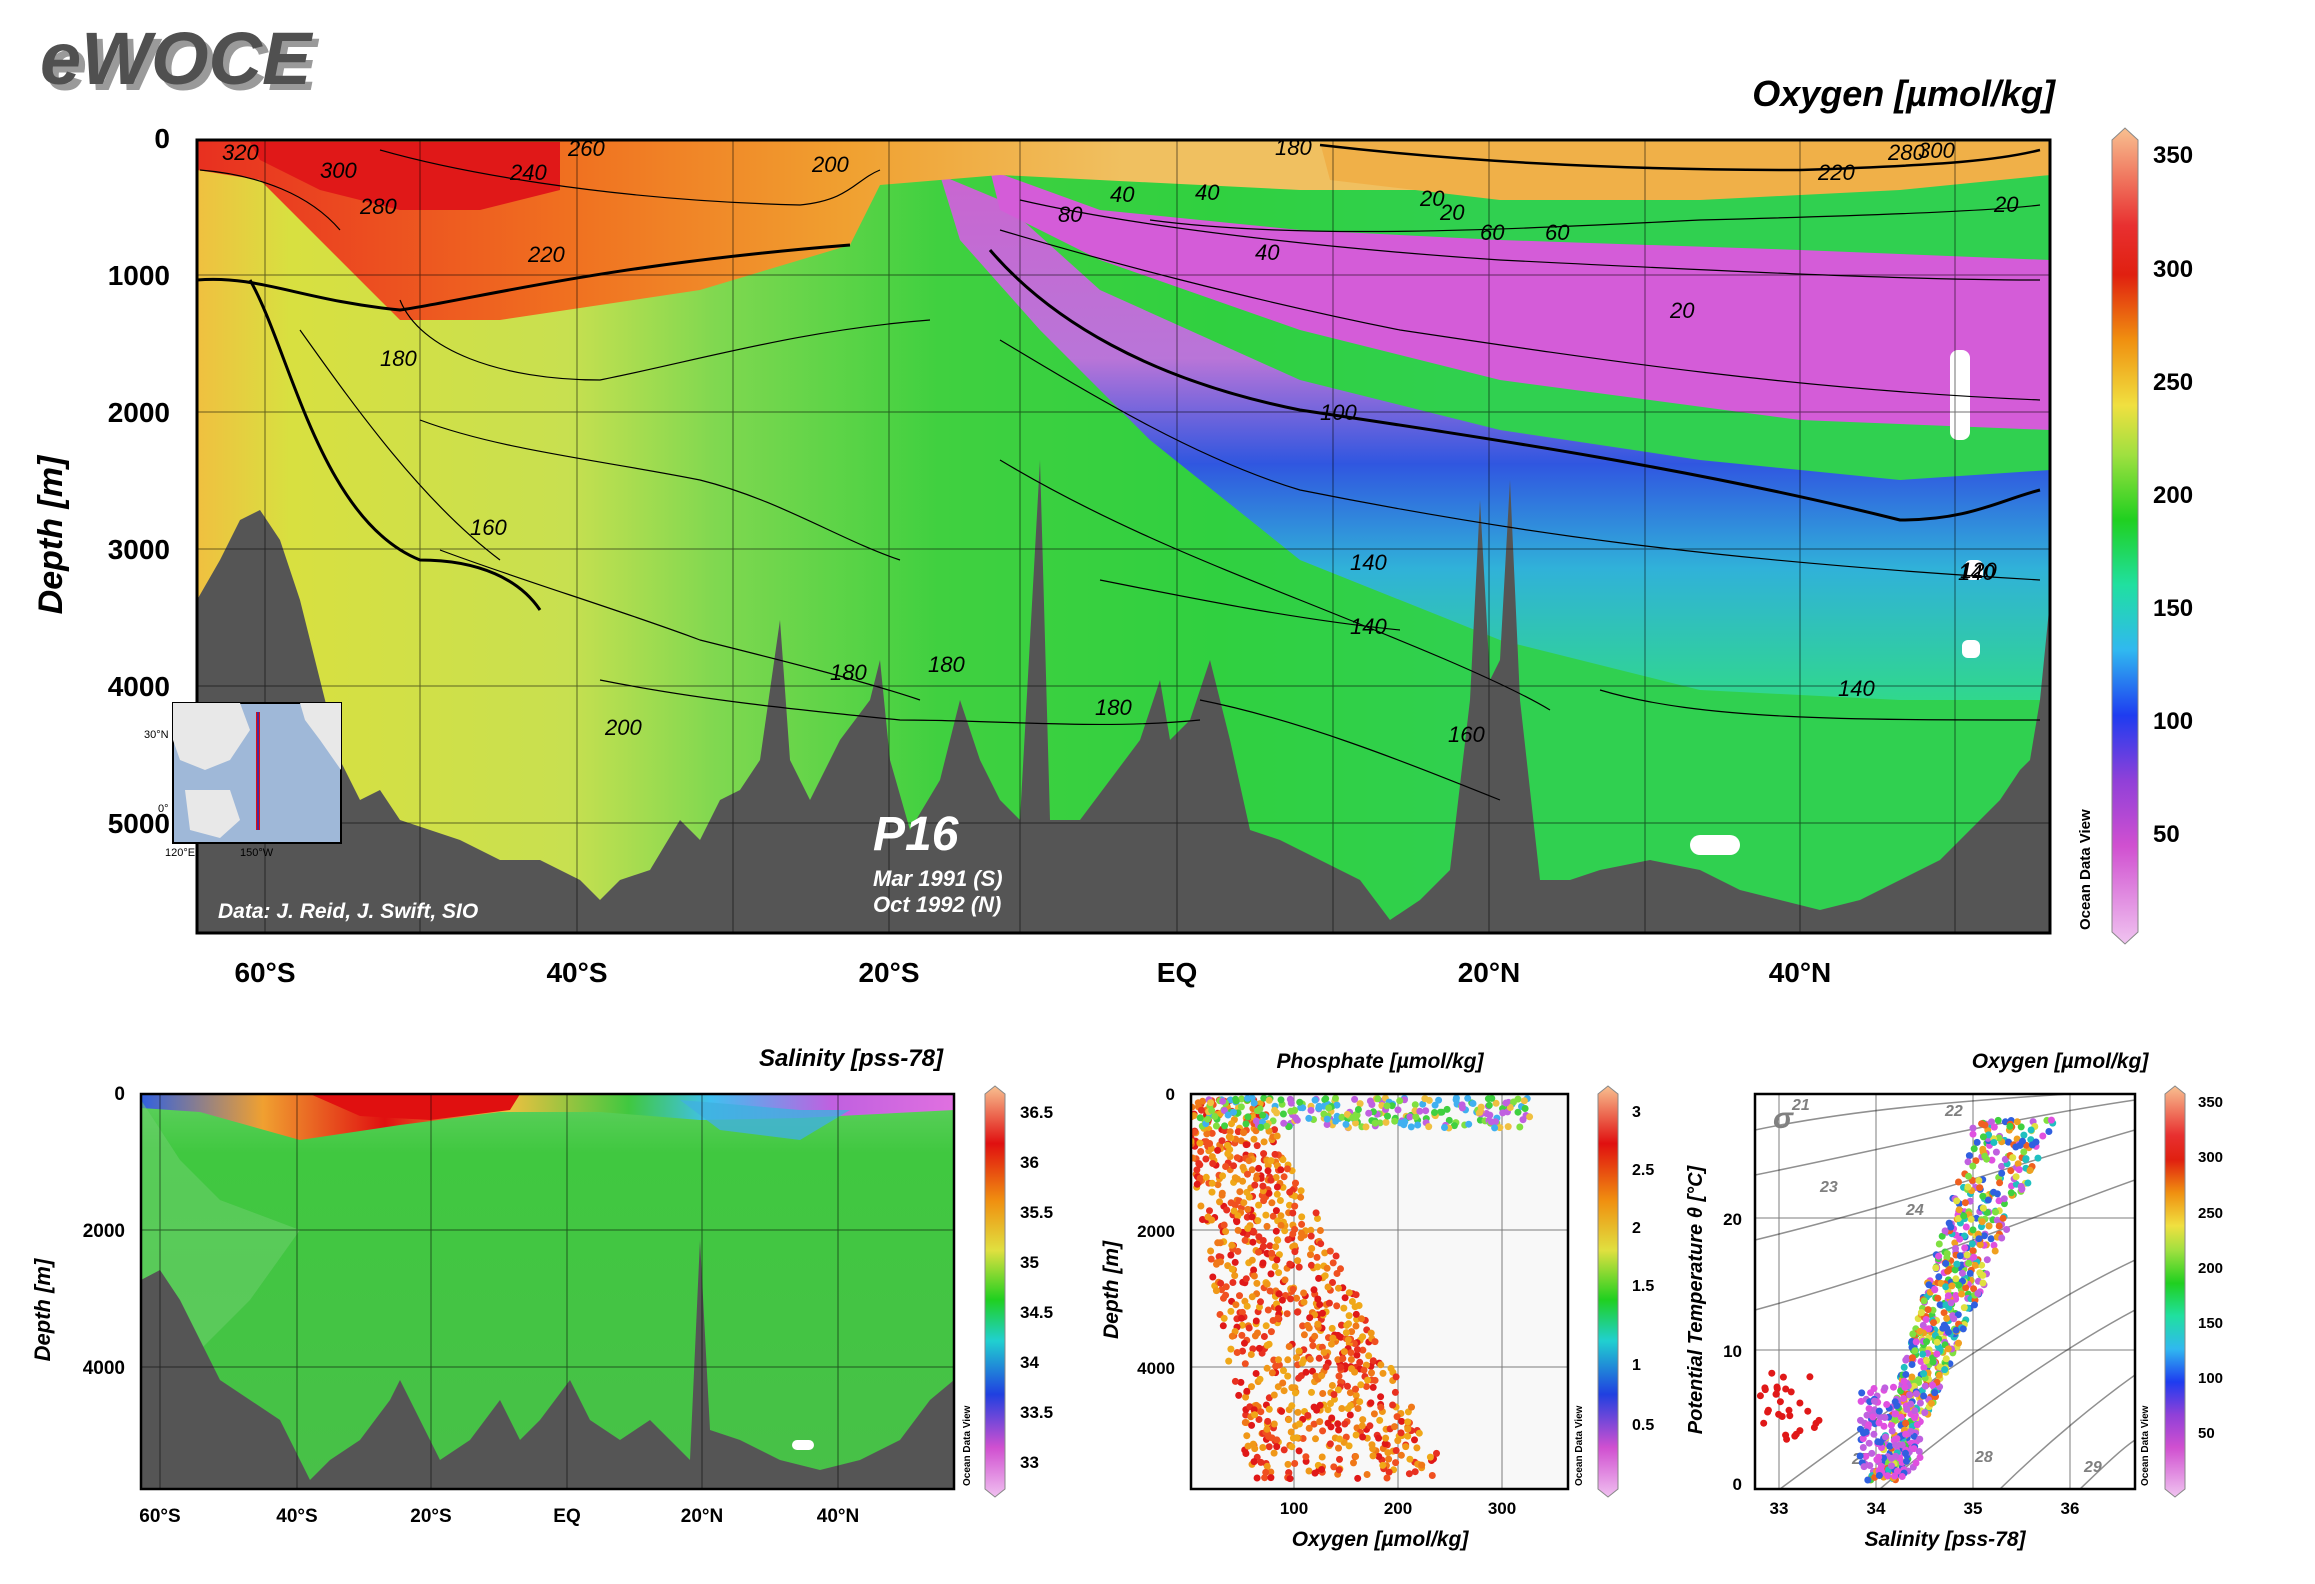  What do you see at coordinates (1737, 1484) in the screenshot?
I see `temp-tick: 0` at bounding box center [1737, 1484].